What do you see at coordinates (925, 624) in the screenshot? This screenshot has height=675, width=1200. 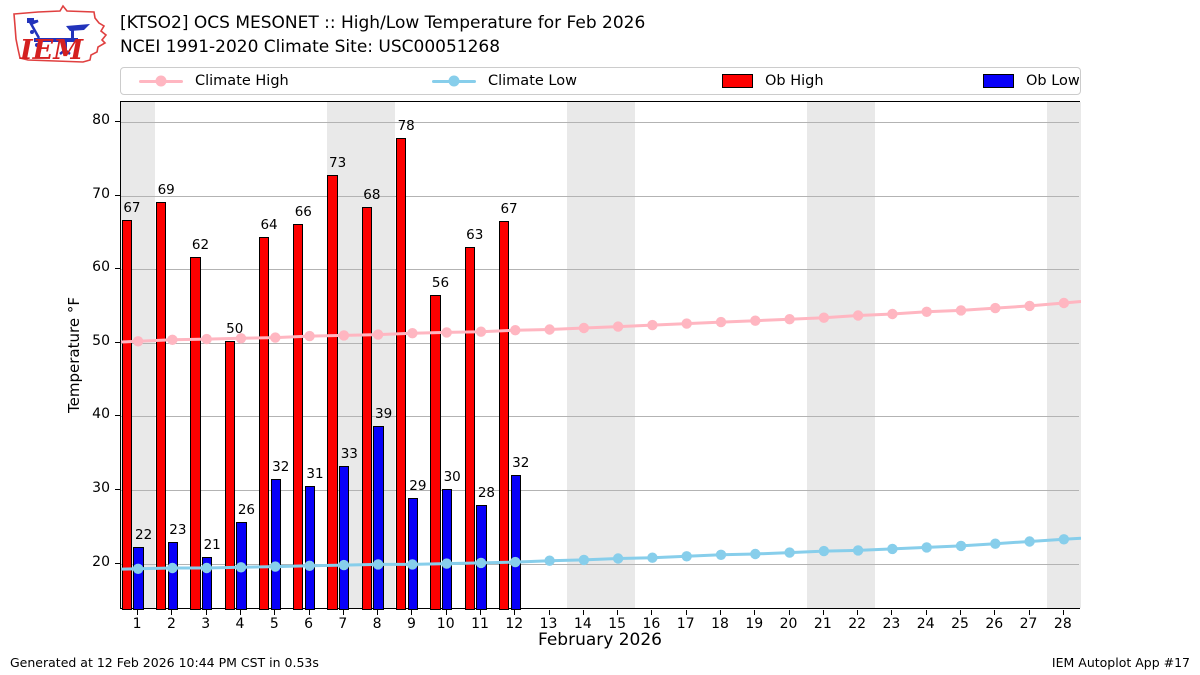 I see `x-tick-label: 24` at bounding box center [925, 624].